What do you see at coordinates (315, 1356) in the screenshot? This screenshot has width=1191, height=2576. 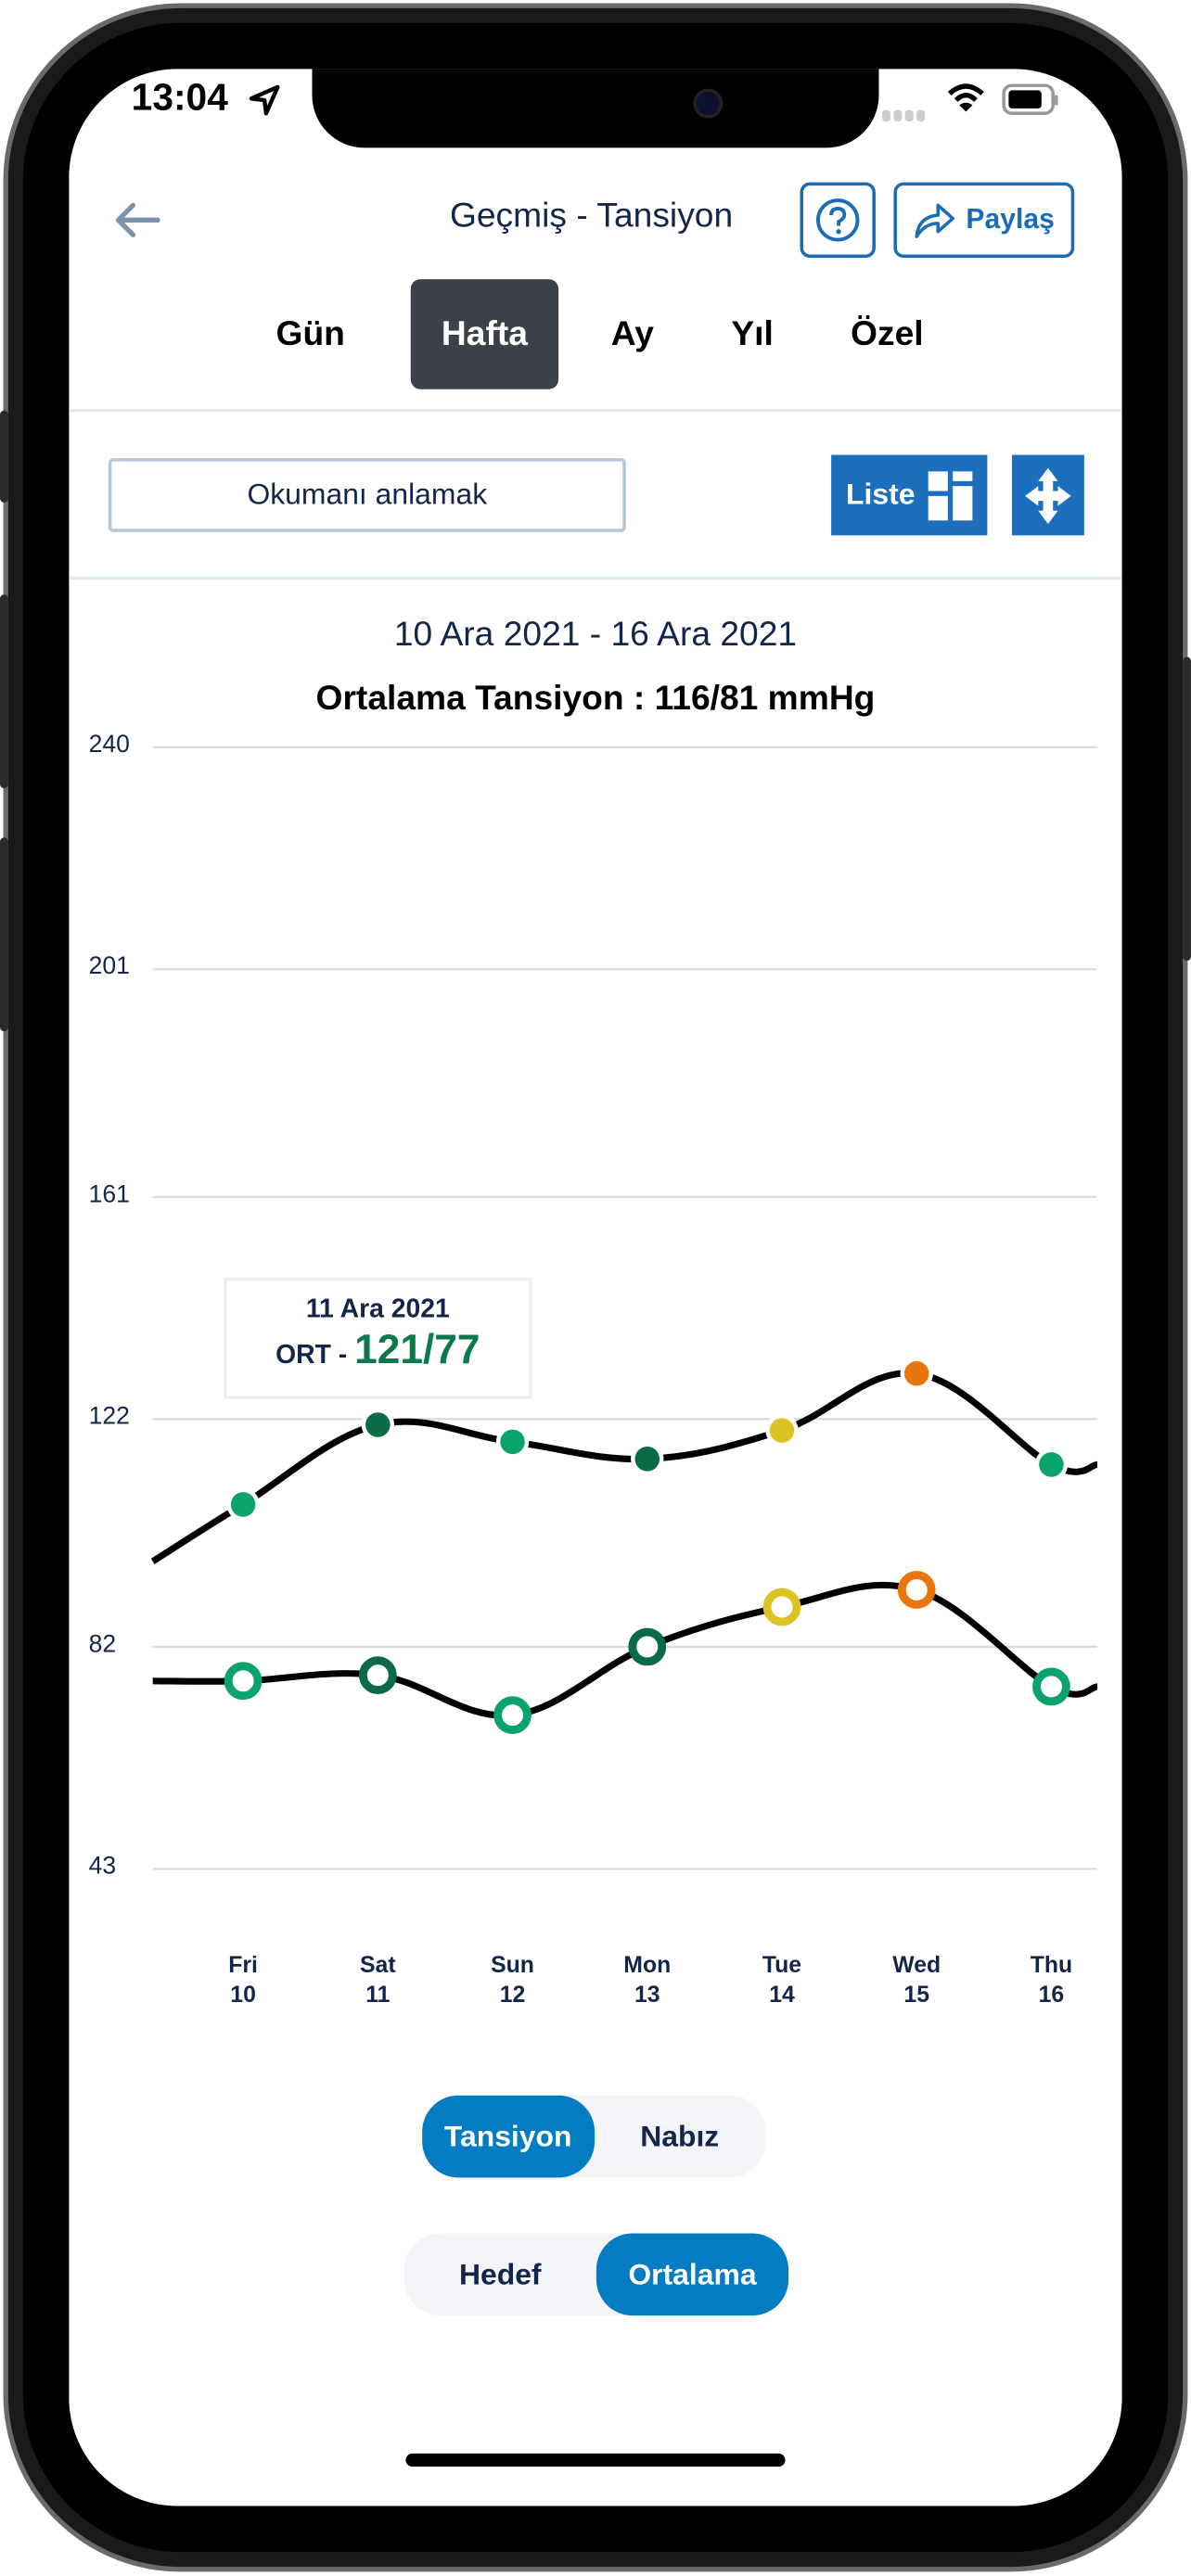 I see `tooltip-prefix: ORT -` at bounding box center [315, 1356].